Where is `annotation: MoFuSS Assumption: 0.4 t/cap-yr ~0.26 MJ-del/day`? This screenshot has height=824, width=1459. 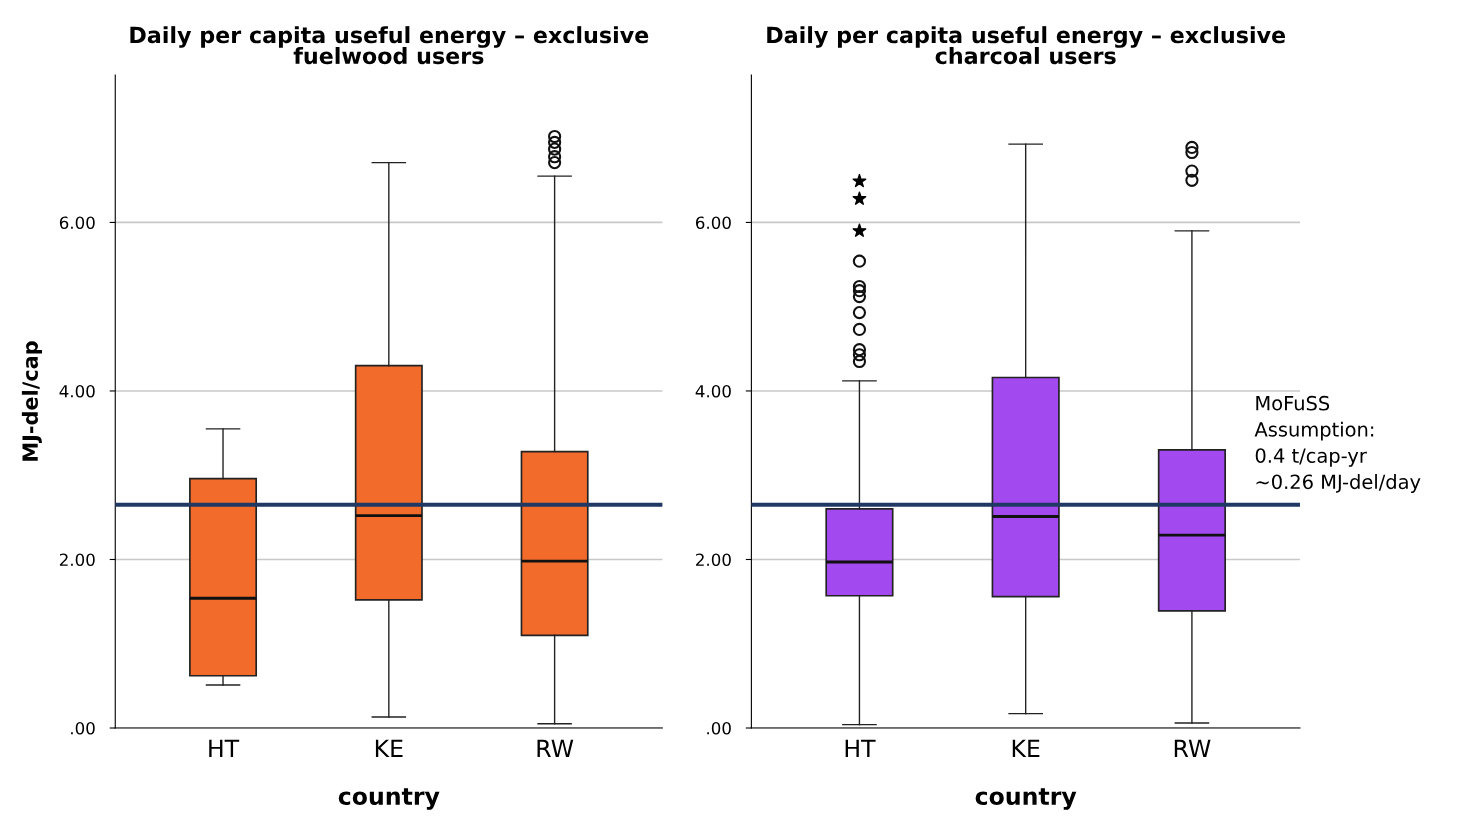
annotation: MoFuSS Assumption: 0.4 t/cap-yr ~0.26 MJ-del/day is located at coordinates (1337, 444).